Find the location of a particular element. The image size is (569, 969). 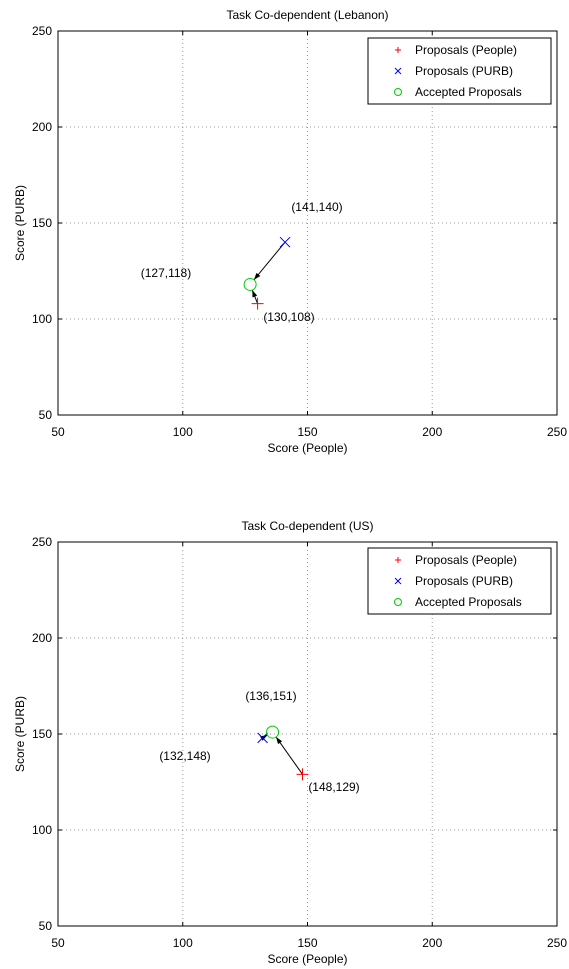

point-annotation: (136,151) is located at coordinates (270, 696).